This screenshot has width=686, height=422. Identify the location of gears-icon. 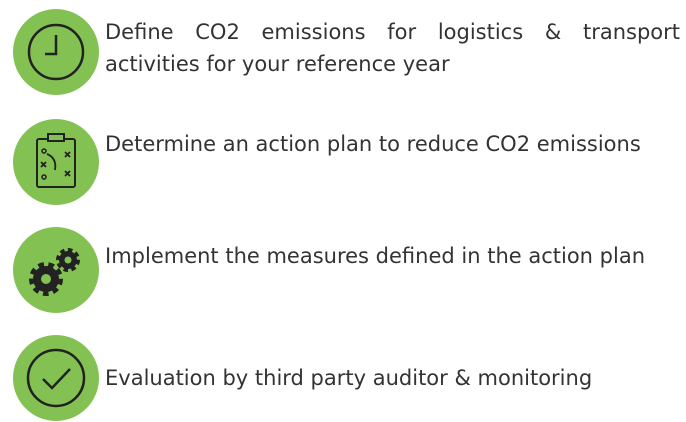
(56, 270).